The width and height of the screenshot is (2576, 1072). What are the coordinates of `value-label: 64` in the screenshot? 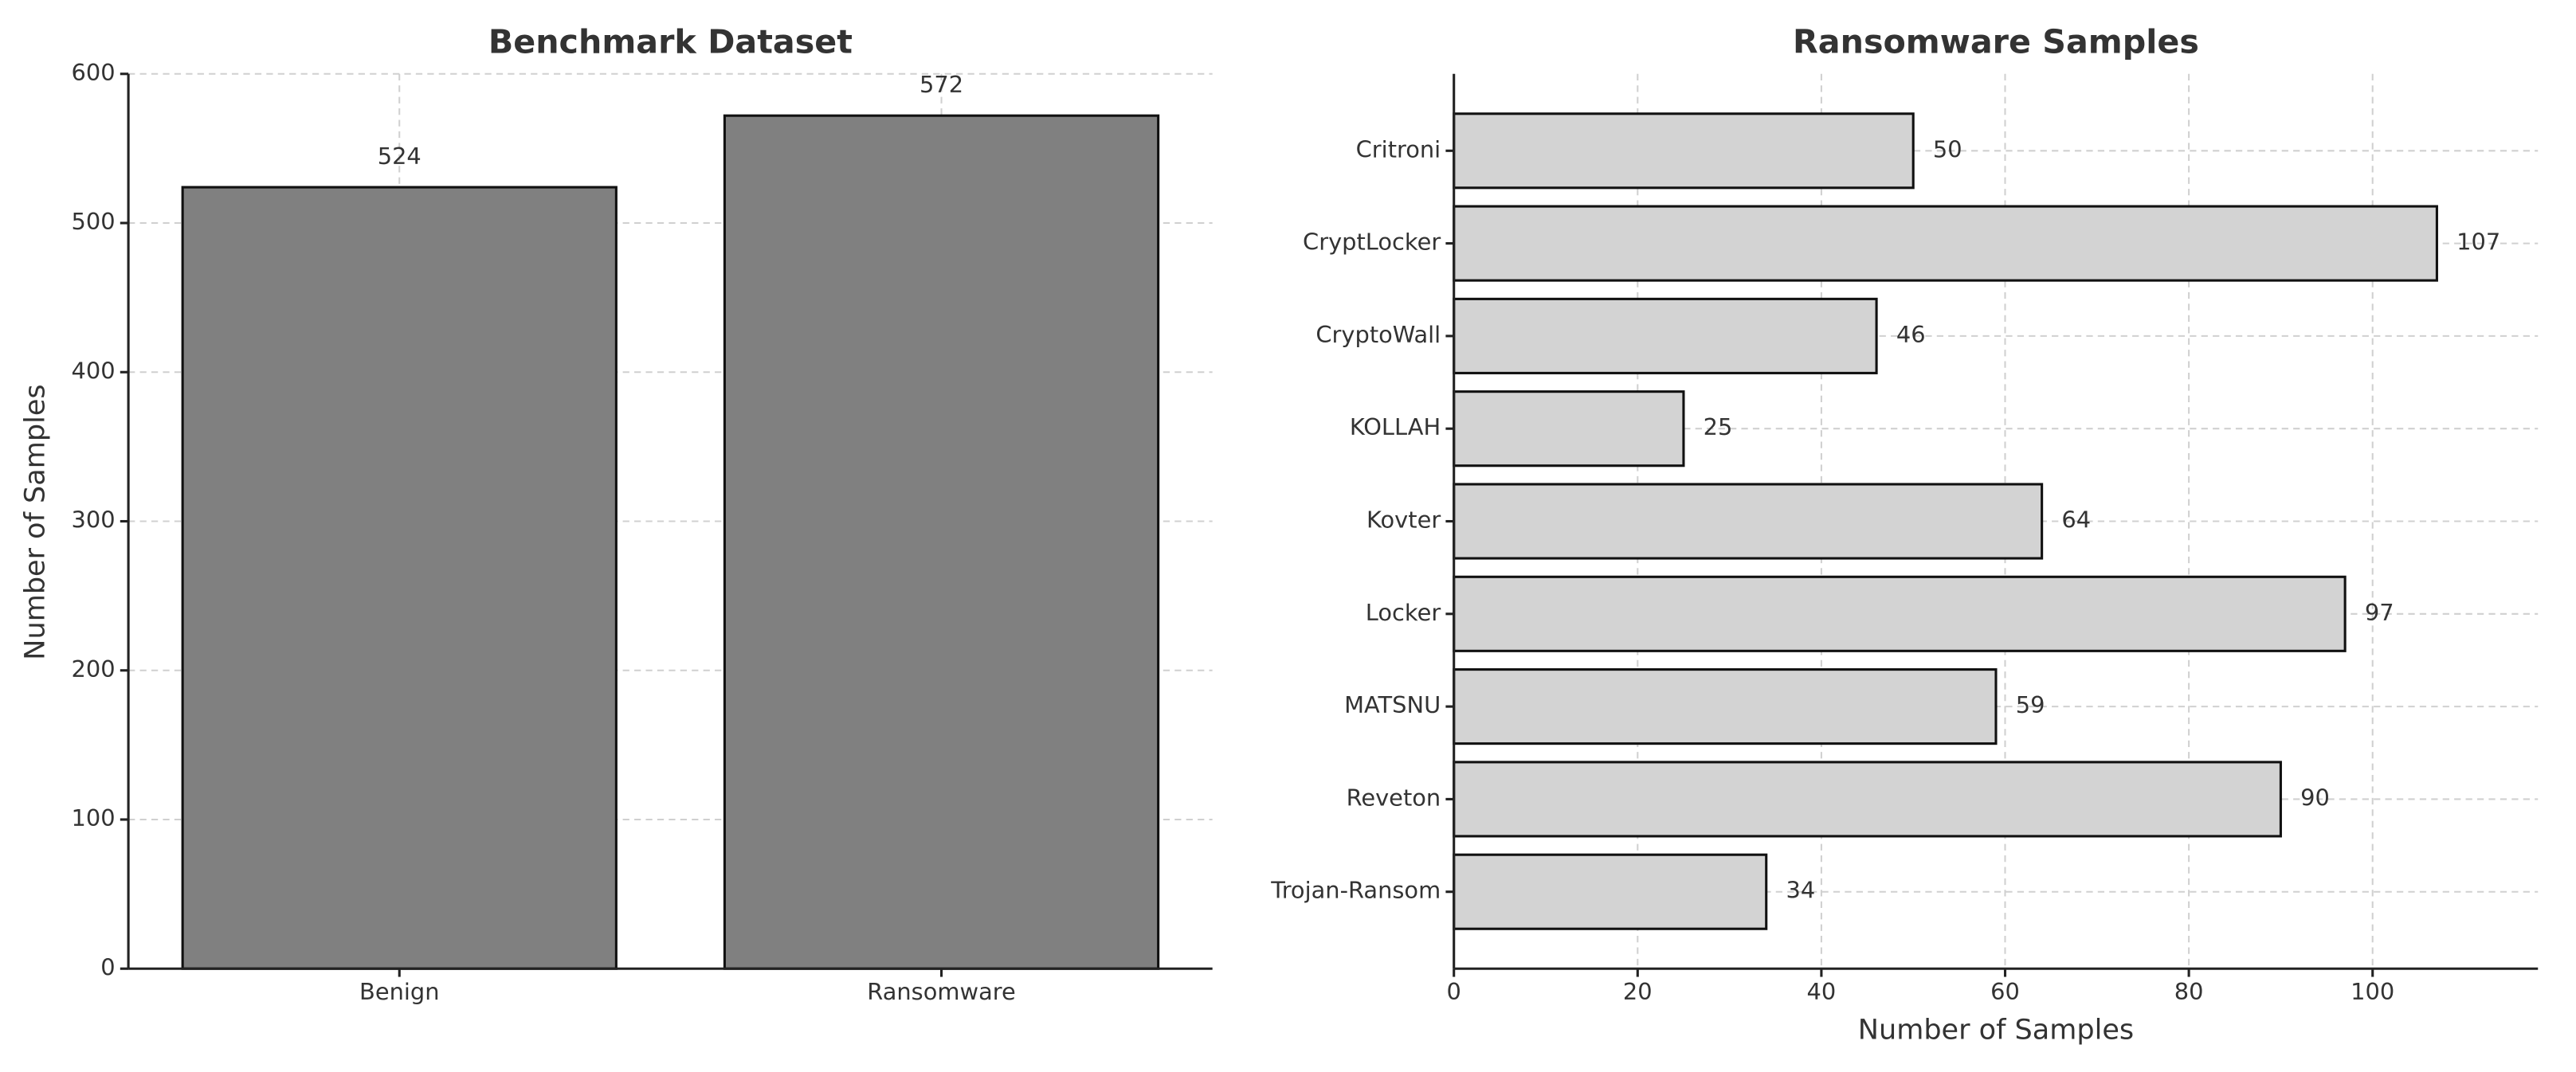 It's located at (2076, 520).